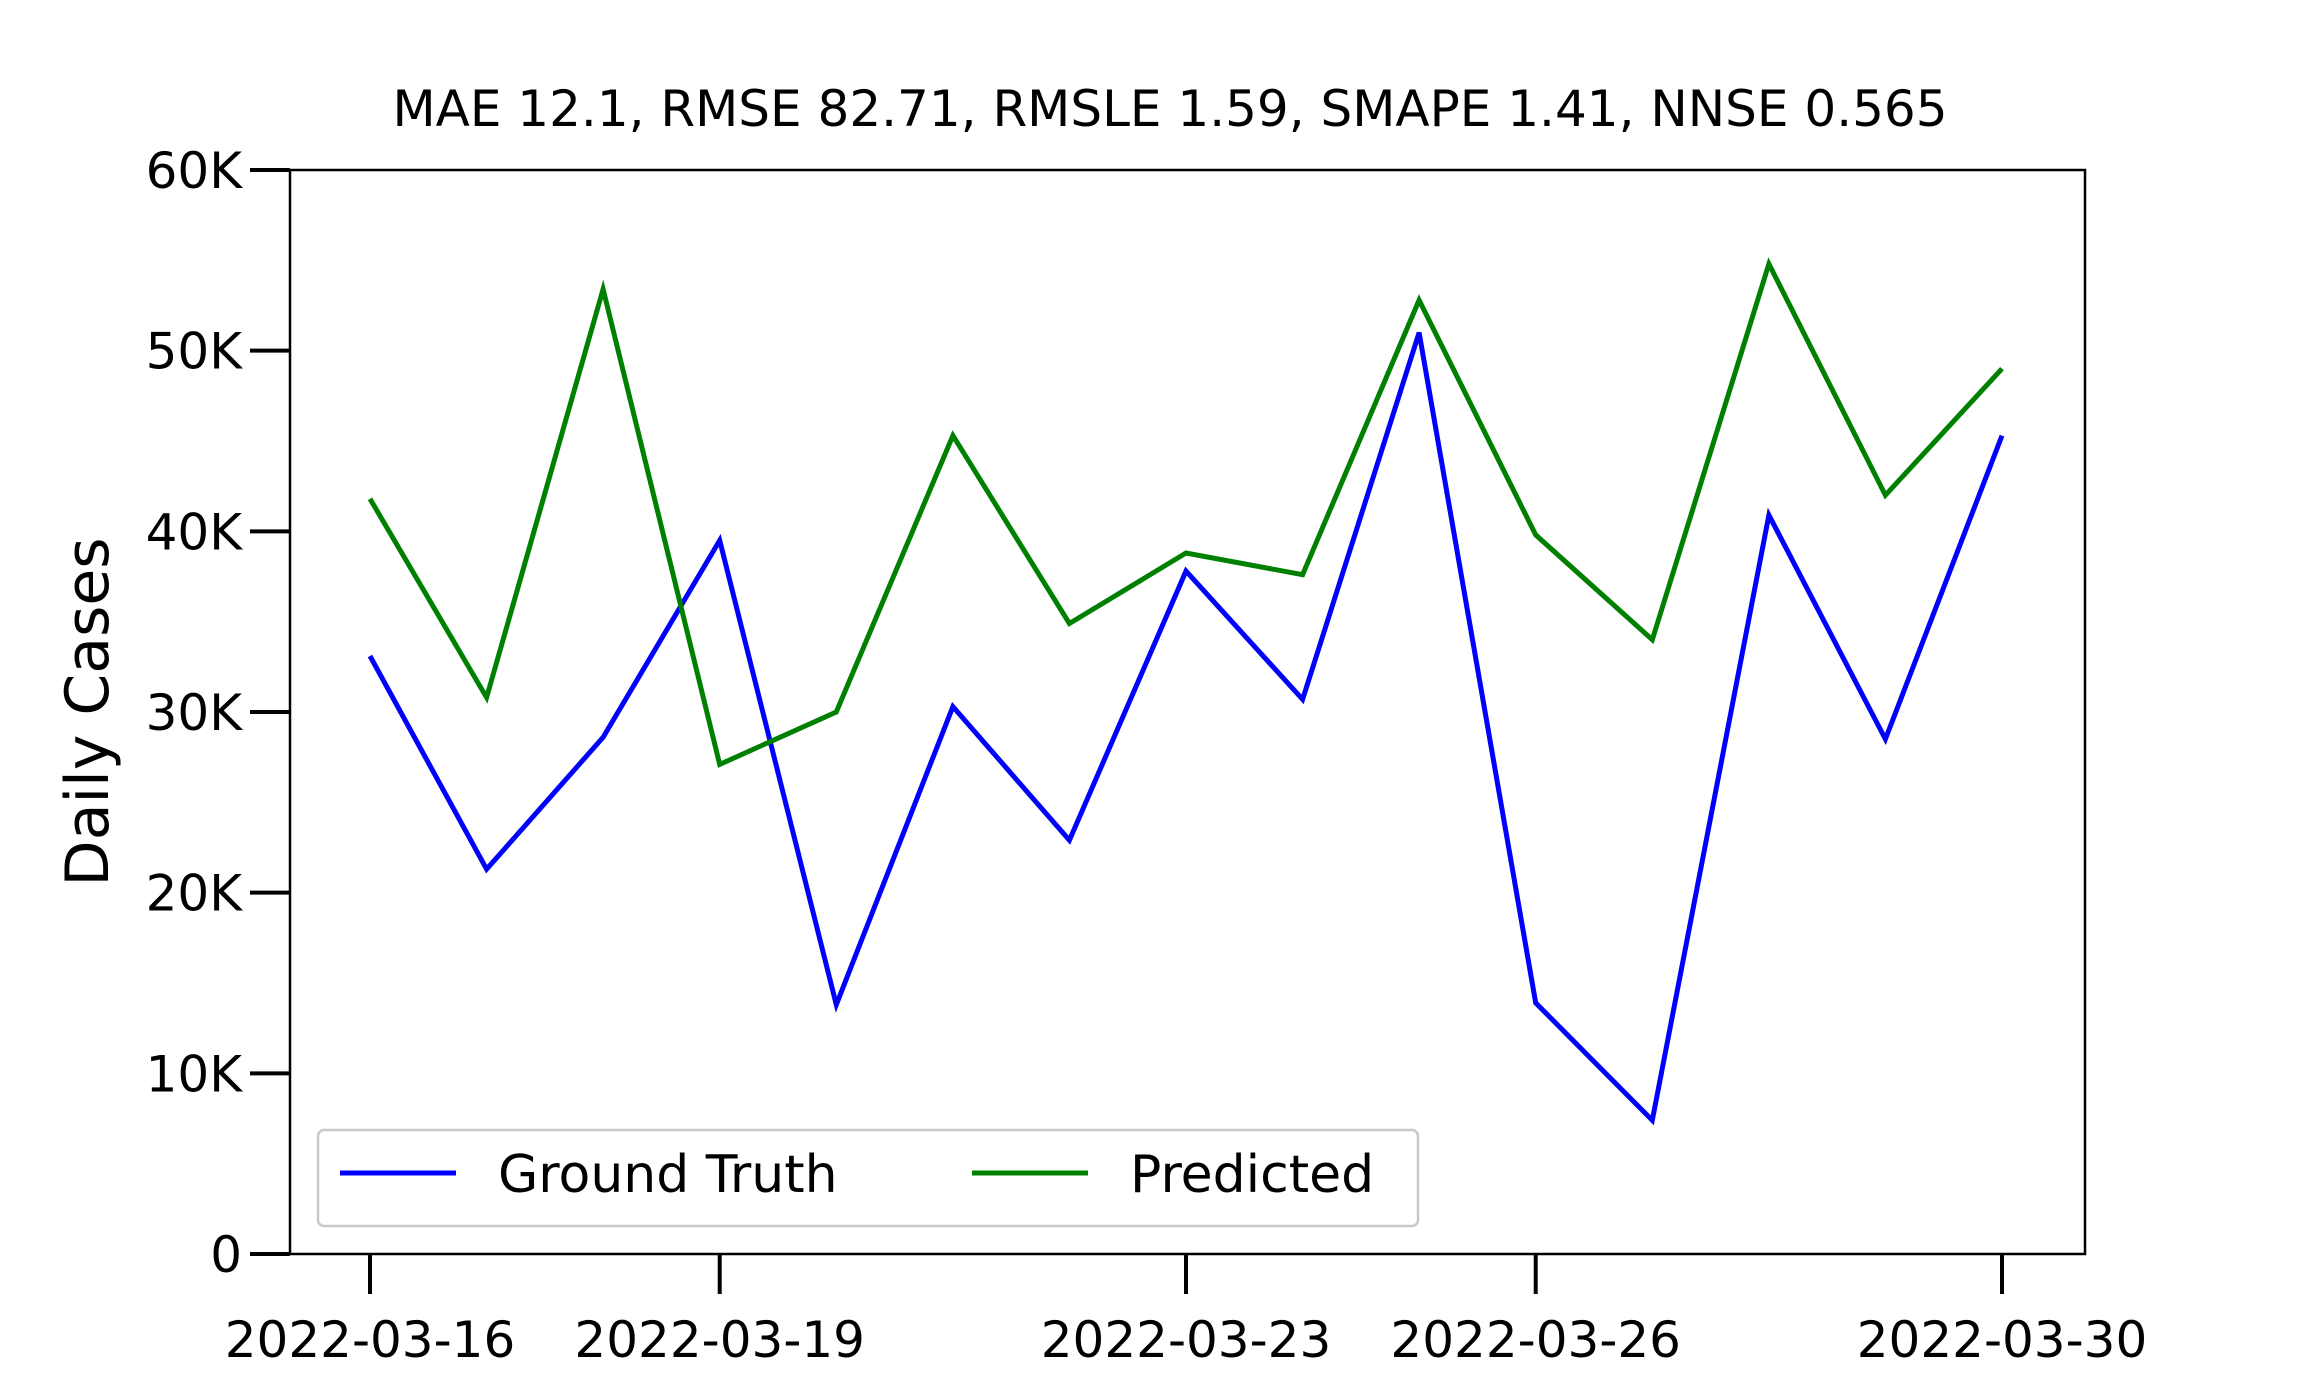 This screenshot has height=1400, width=2300. What do you see at coordinates (88, 712) in the screenshot?
I see `y-axis-label: Daily Cases` at bounding box center [88, 712].